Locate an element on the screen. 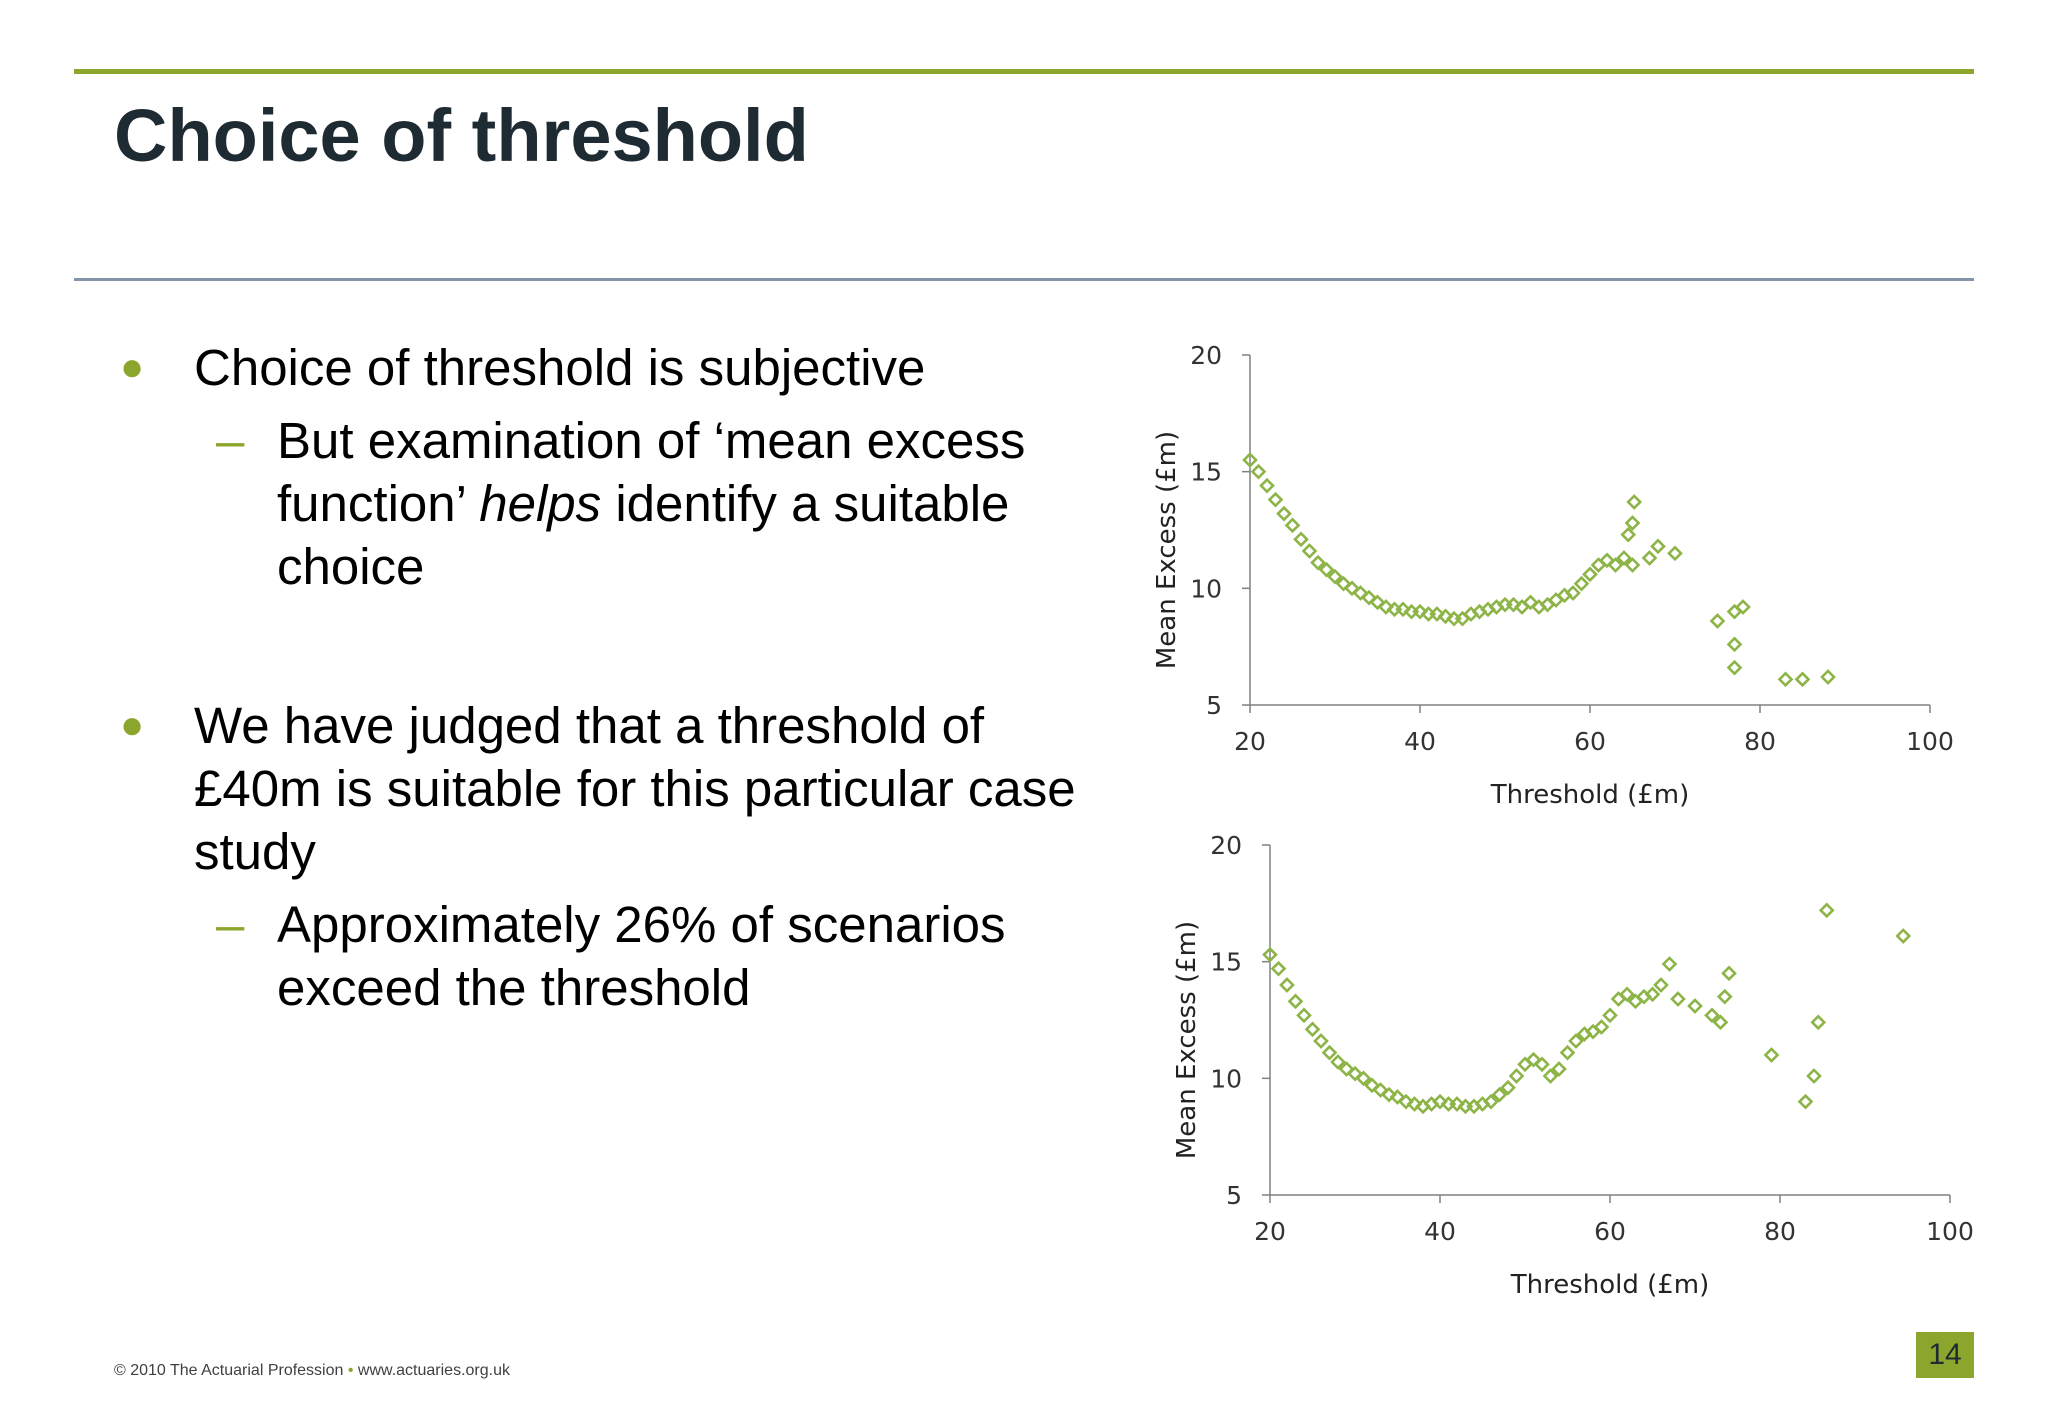  page-number: 14 is located at coordinates (1945, 1355).